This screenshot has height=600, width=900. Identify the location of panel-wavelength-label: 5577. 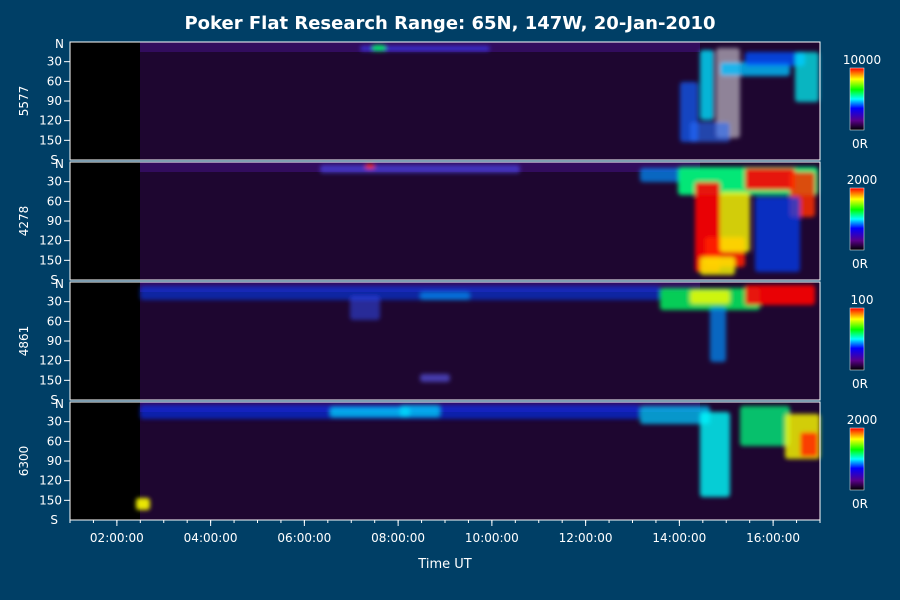
(24, 101).